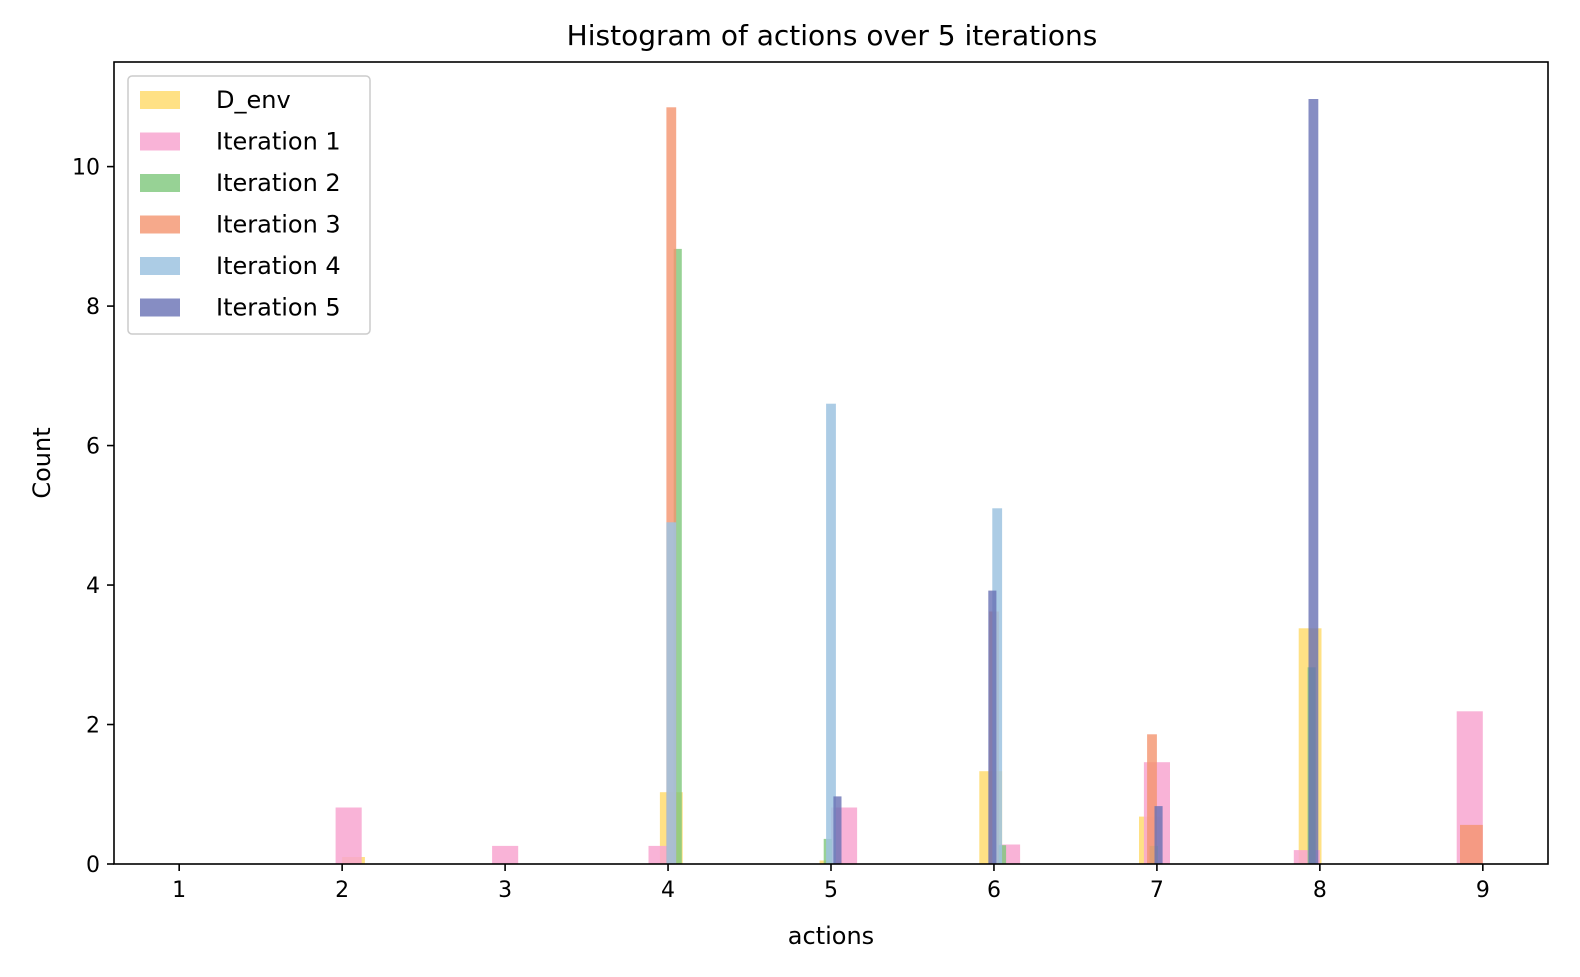  What do you see at coordinates (93, 447) in the screenshot?
I see `y-tick-label: 6` at bounding box center [93, 447].